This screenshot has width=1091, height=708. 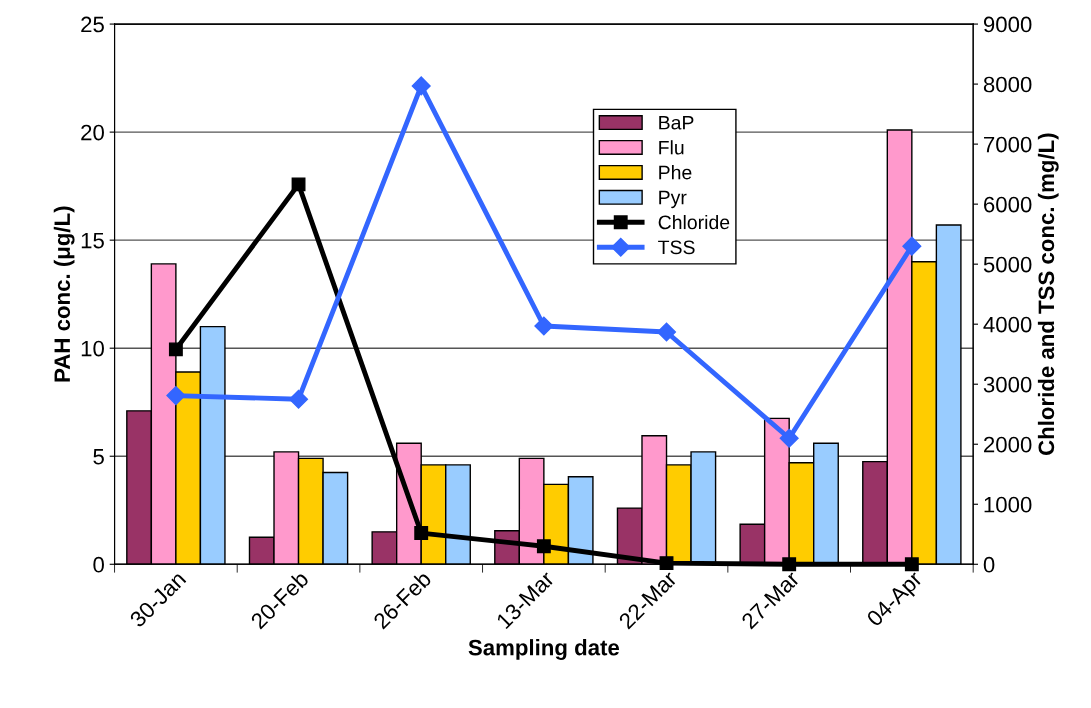 What do you see at coordinates (673, 199) in the screenshot?
I see `legend-label: Pyr` at bounding box center [673, 199].